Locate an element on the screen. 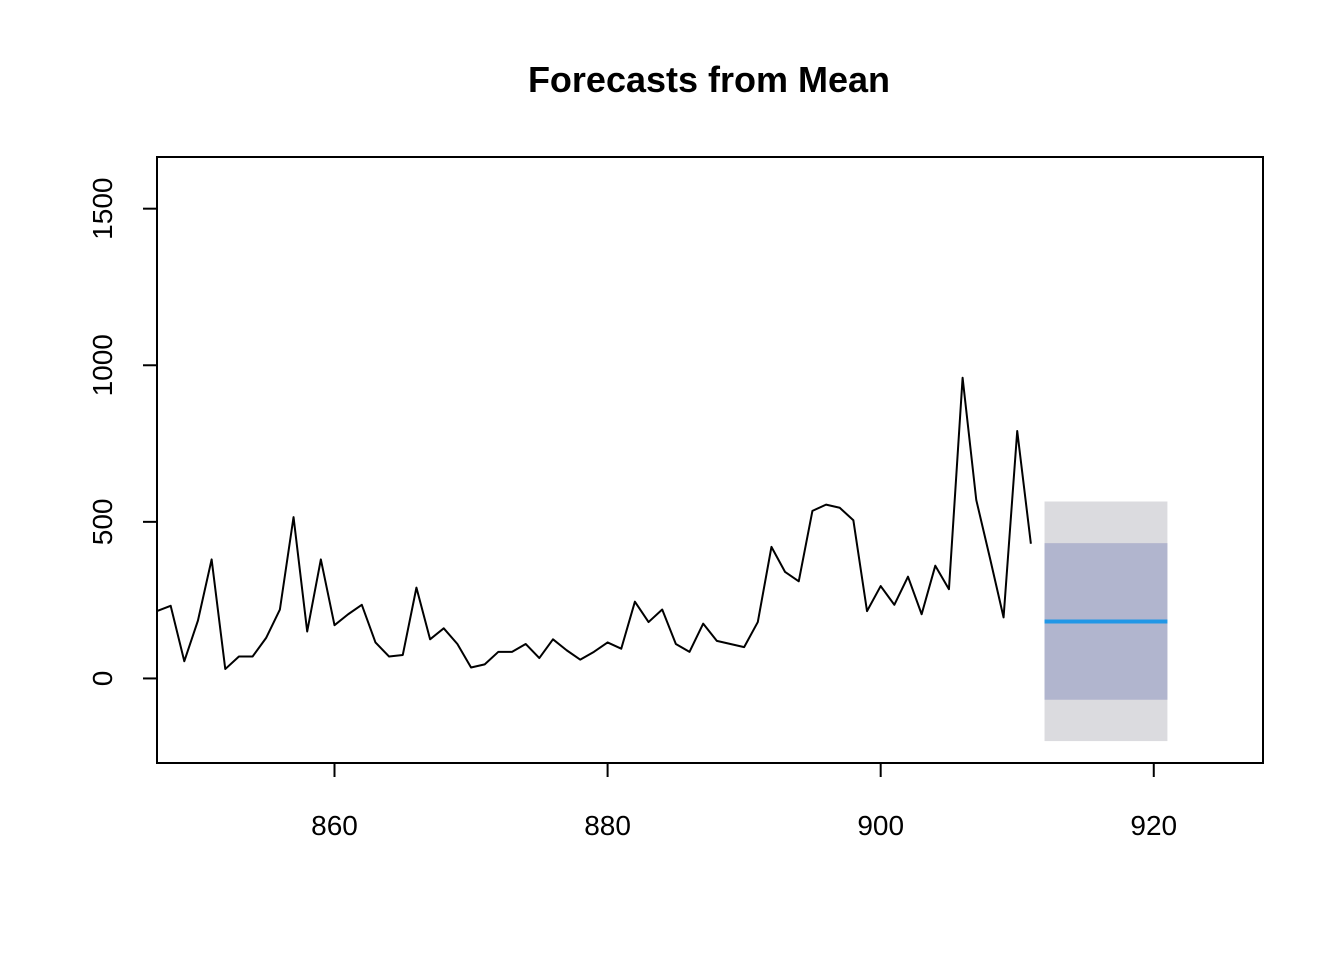 Image resolution: width=1344 pixels, height=960 pixels. x-tick-label: 900 is located at coordinates (880, 825).